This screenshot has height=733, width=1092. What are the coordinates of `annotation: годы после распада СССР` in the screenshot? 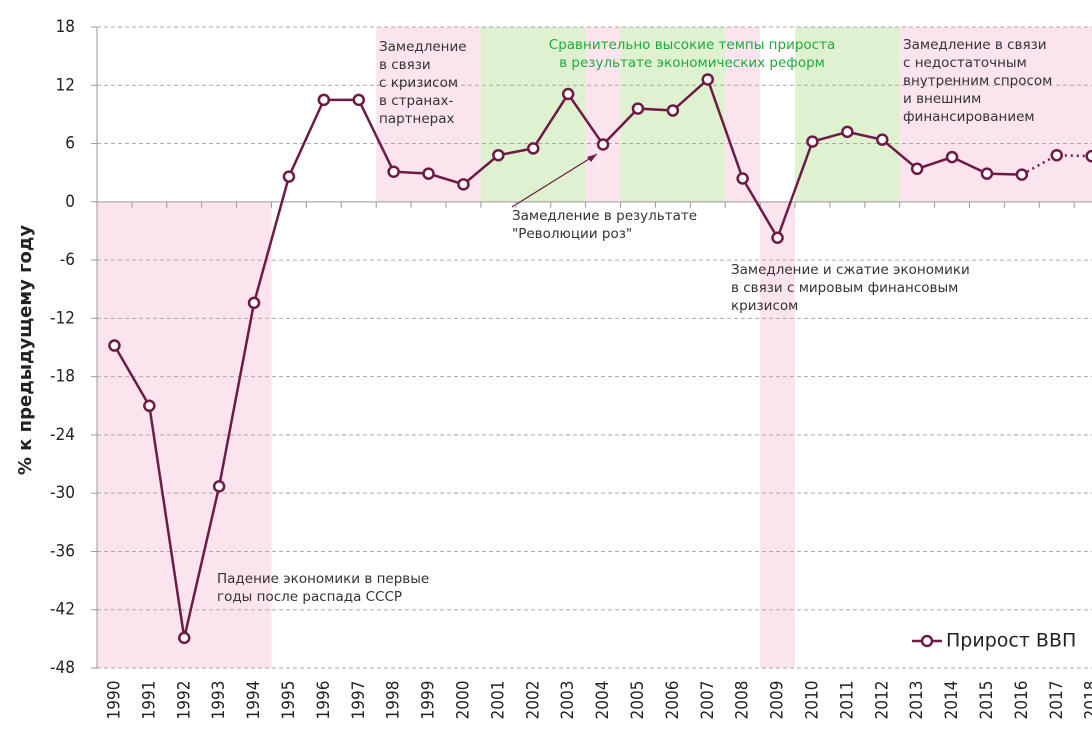 It's located at (309, 597).